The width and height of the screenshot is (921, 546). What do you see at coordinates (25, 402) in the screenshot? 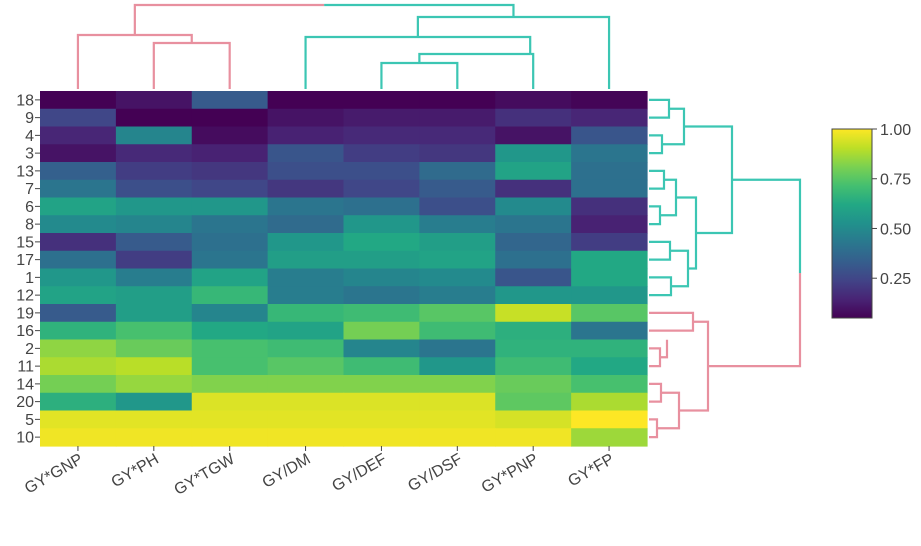
I see `row-tick-label: 20` at bounding box center [25, 402].